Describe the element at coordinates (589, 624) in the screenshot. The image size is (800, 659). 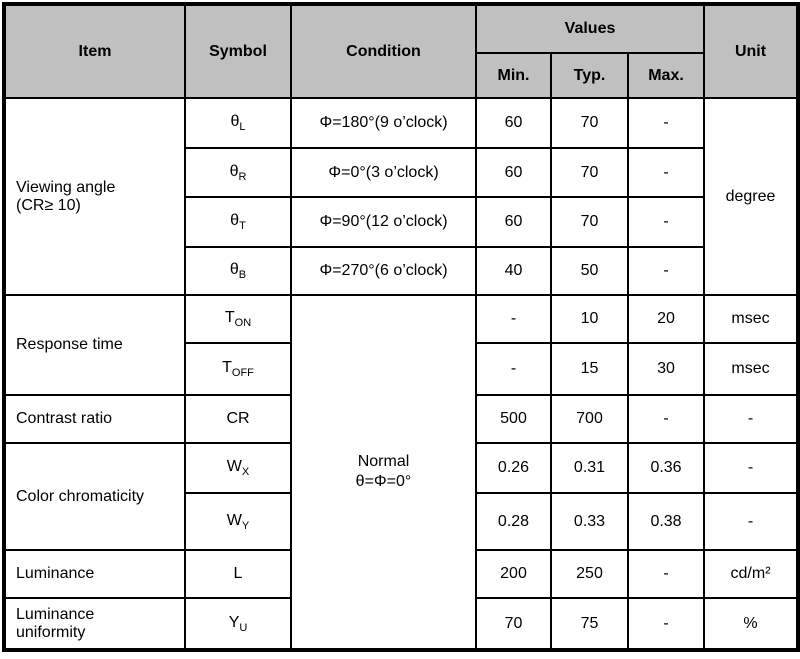
I see `typ-cell: 75` at that location.